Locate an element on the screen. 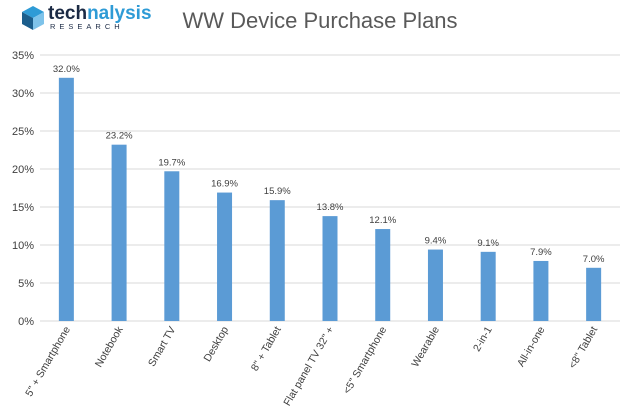  y-tick-label: 30% is located at coordinates (23, 94).